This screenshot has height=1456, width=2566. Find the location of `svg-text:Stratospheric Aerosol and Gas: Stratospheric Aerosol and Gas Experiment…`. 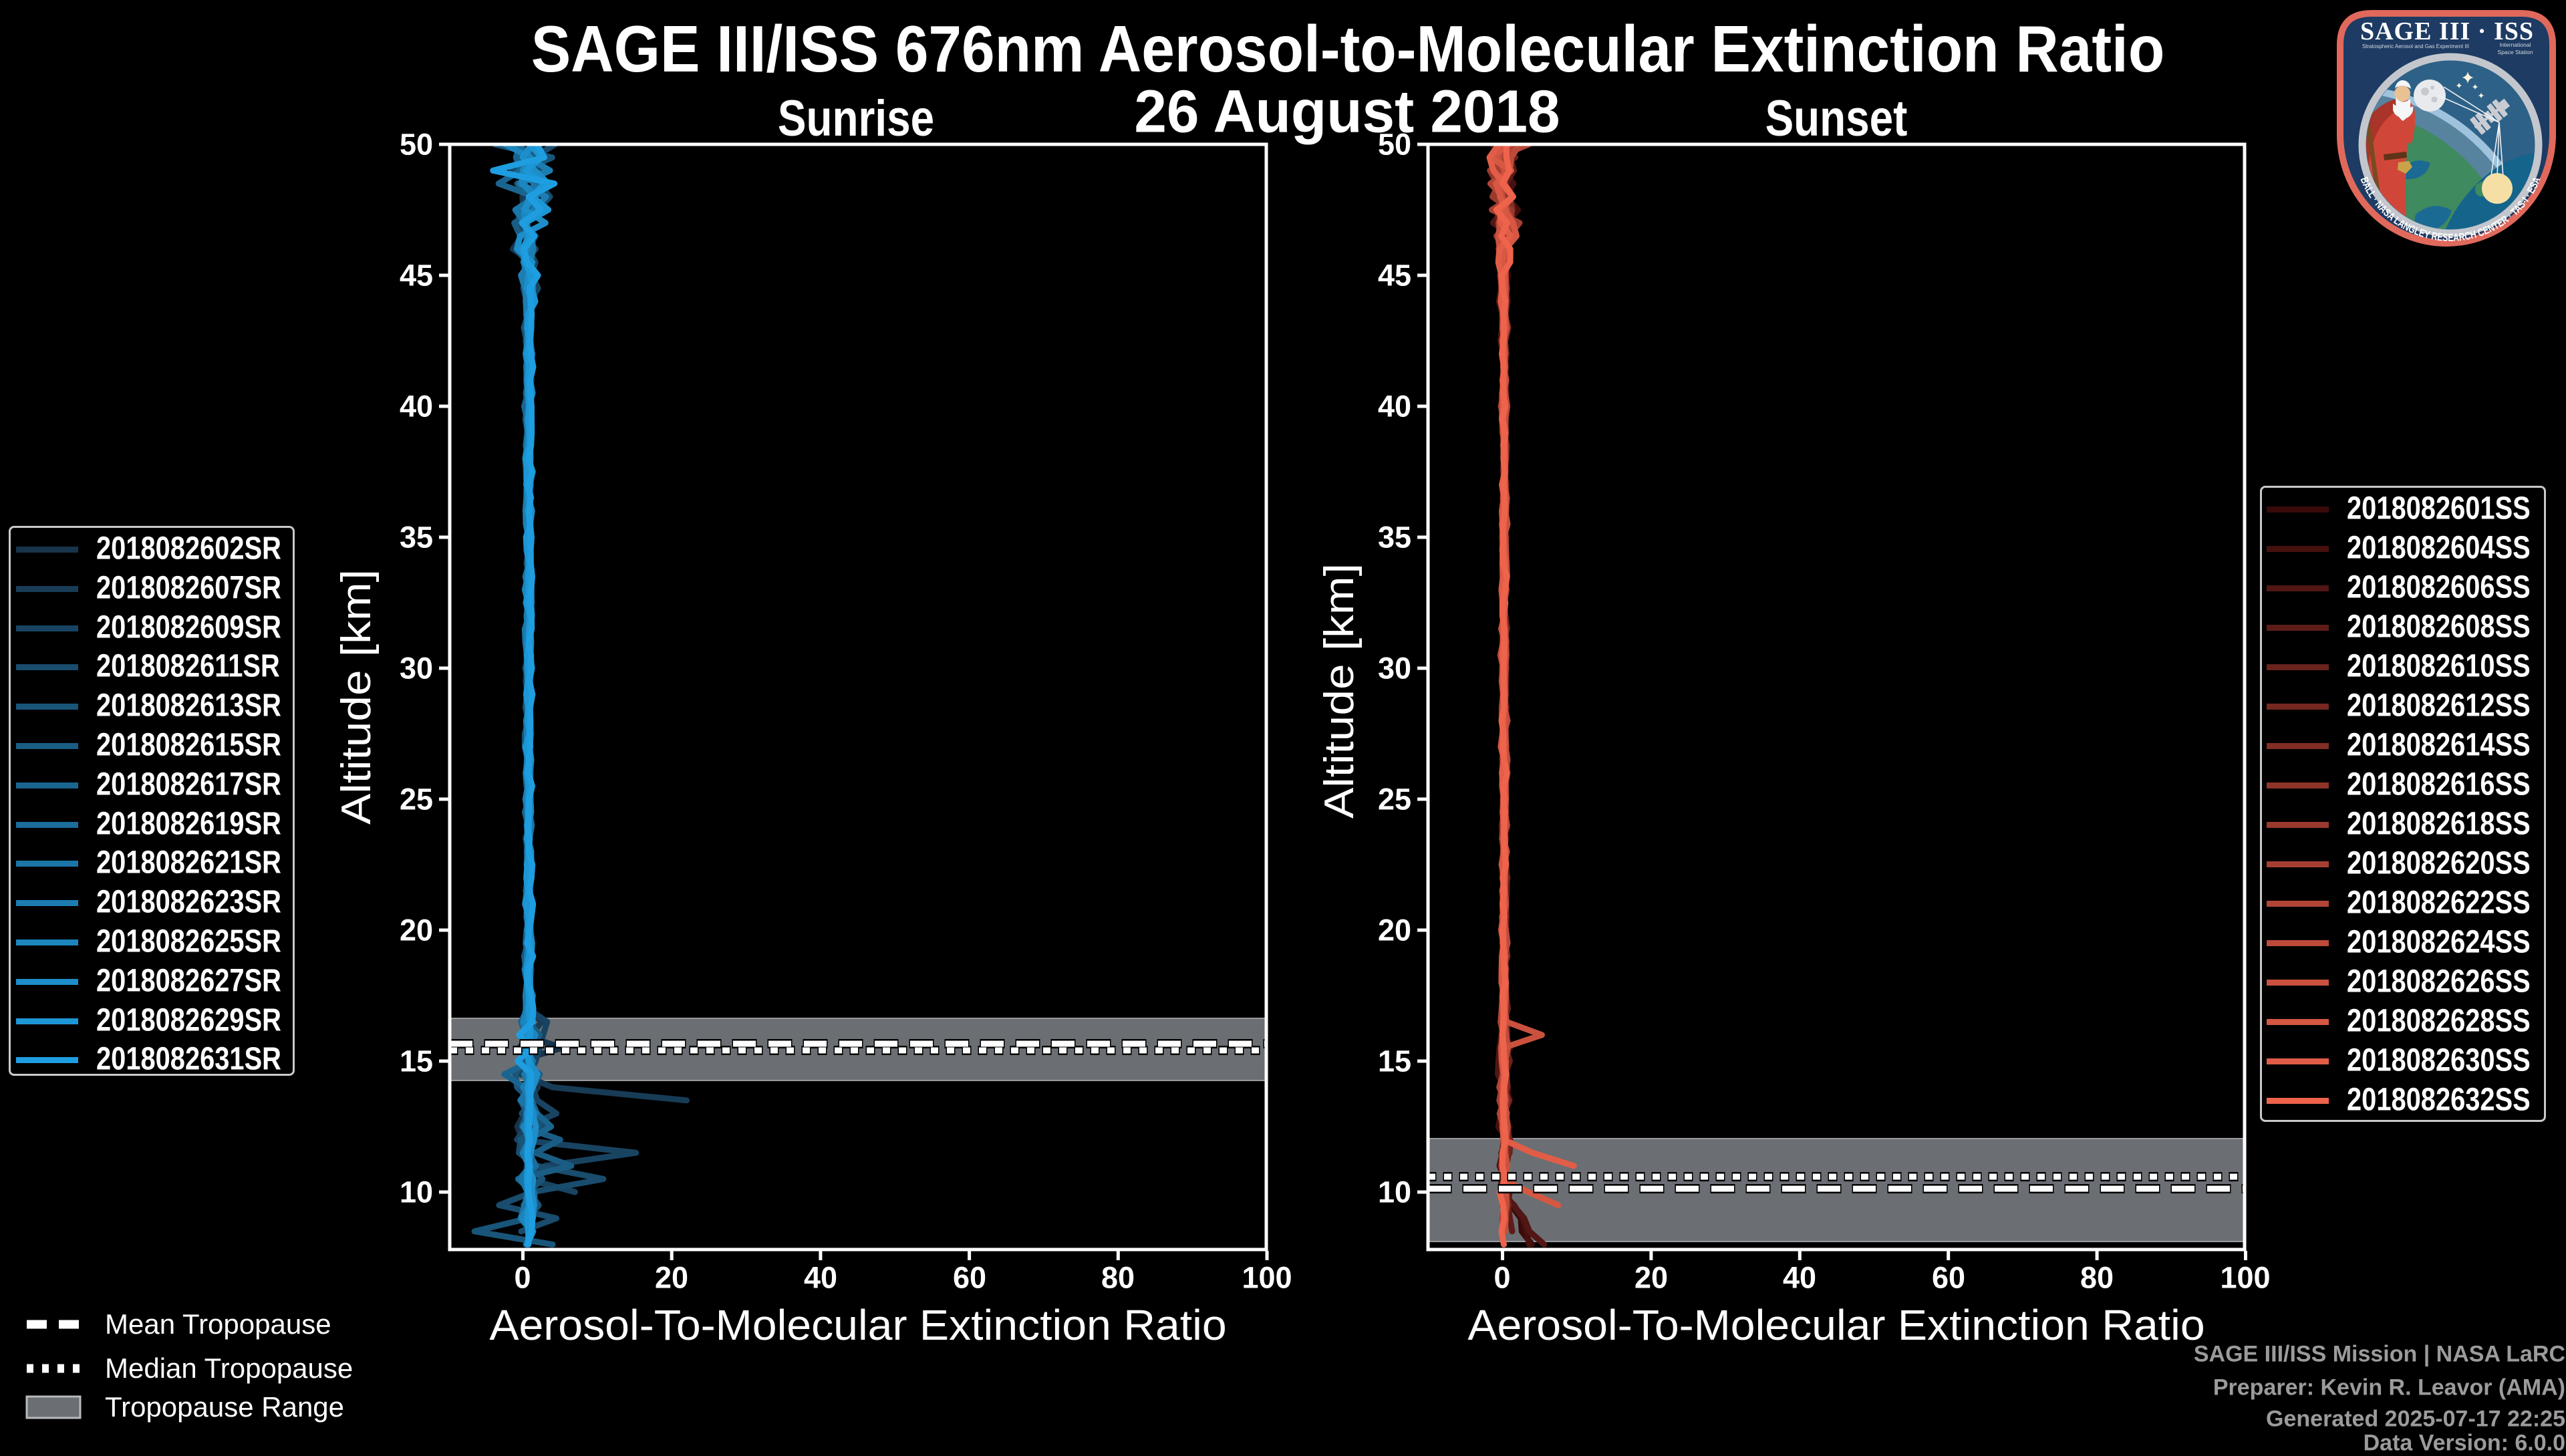

svg-text:Stratospheric Aerosol and Gas: Stratospheric Aerosol and Gas Experiment… is located at coordinates (2415, 46).